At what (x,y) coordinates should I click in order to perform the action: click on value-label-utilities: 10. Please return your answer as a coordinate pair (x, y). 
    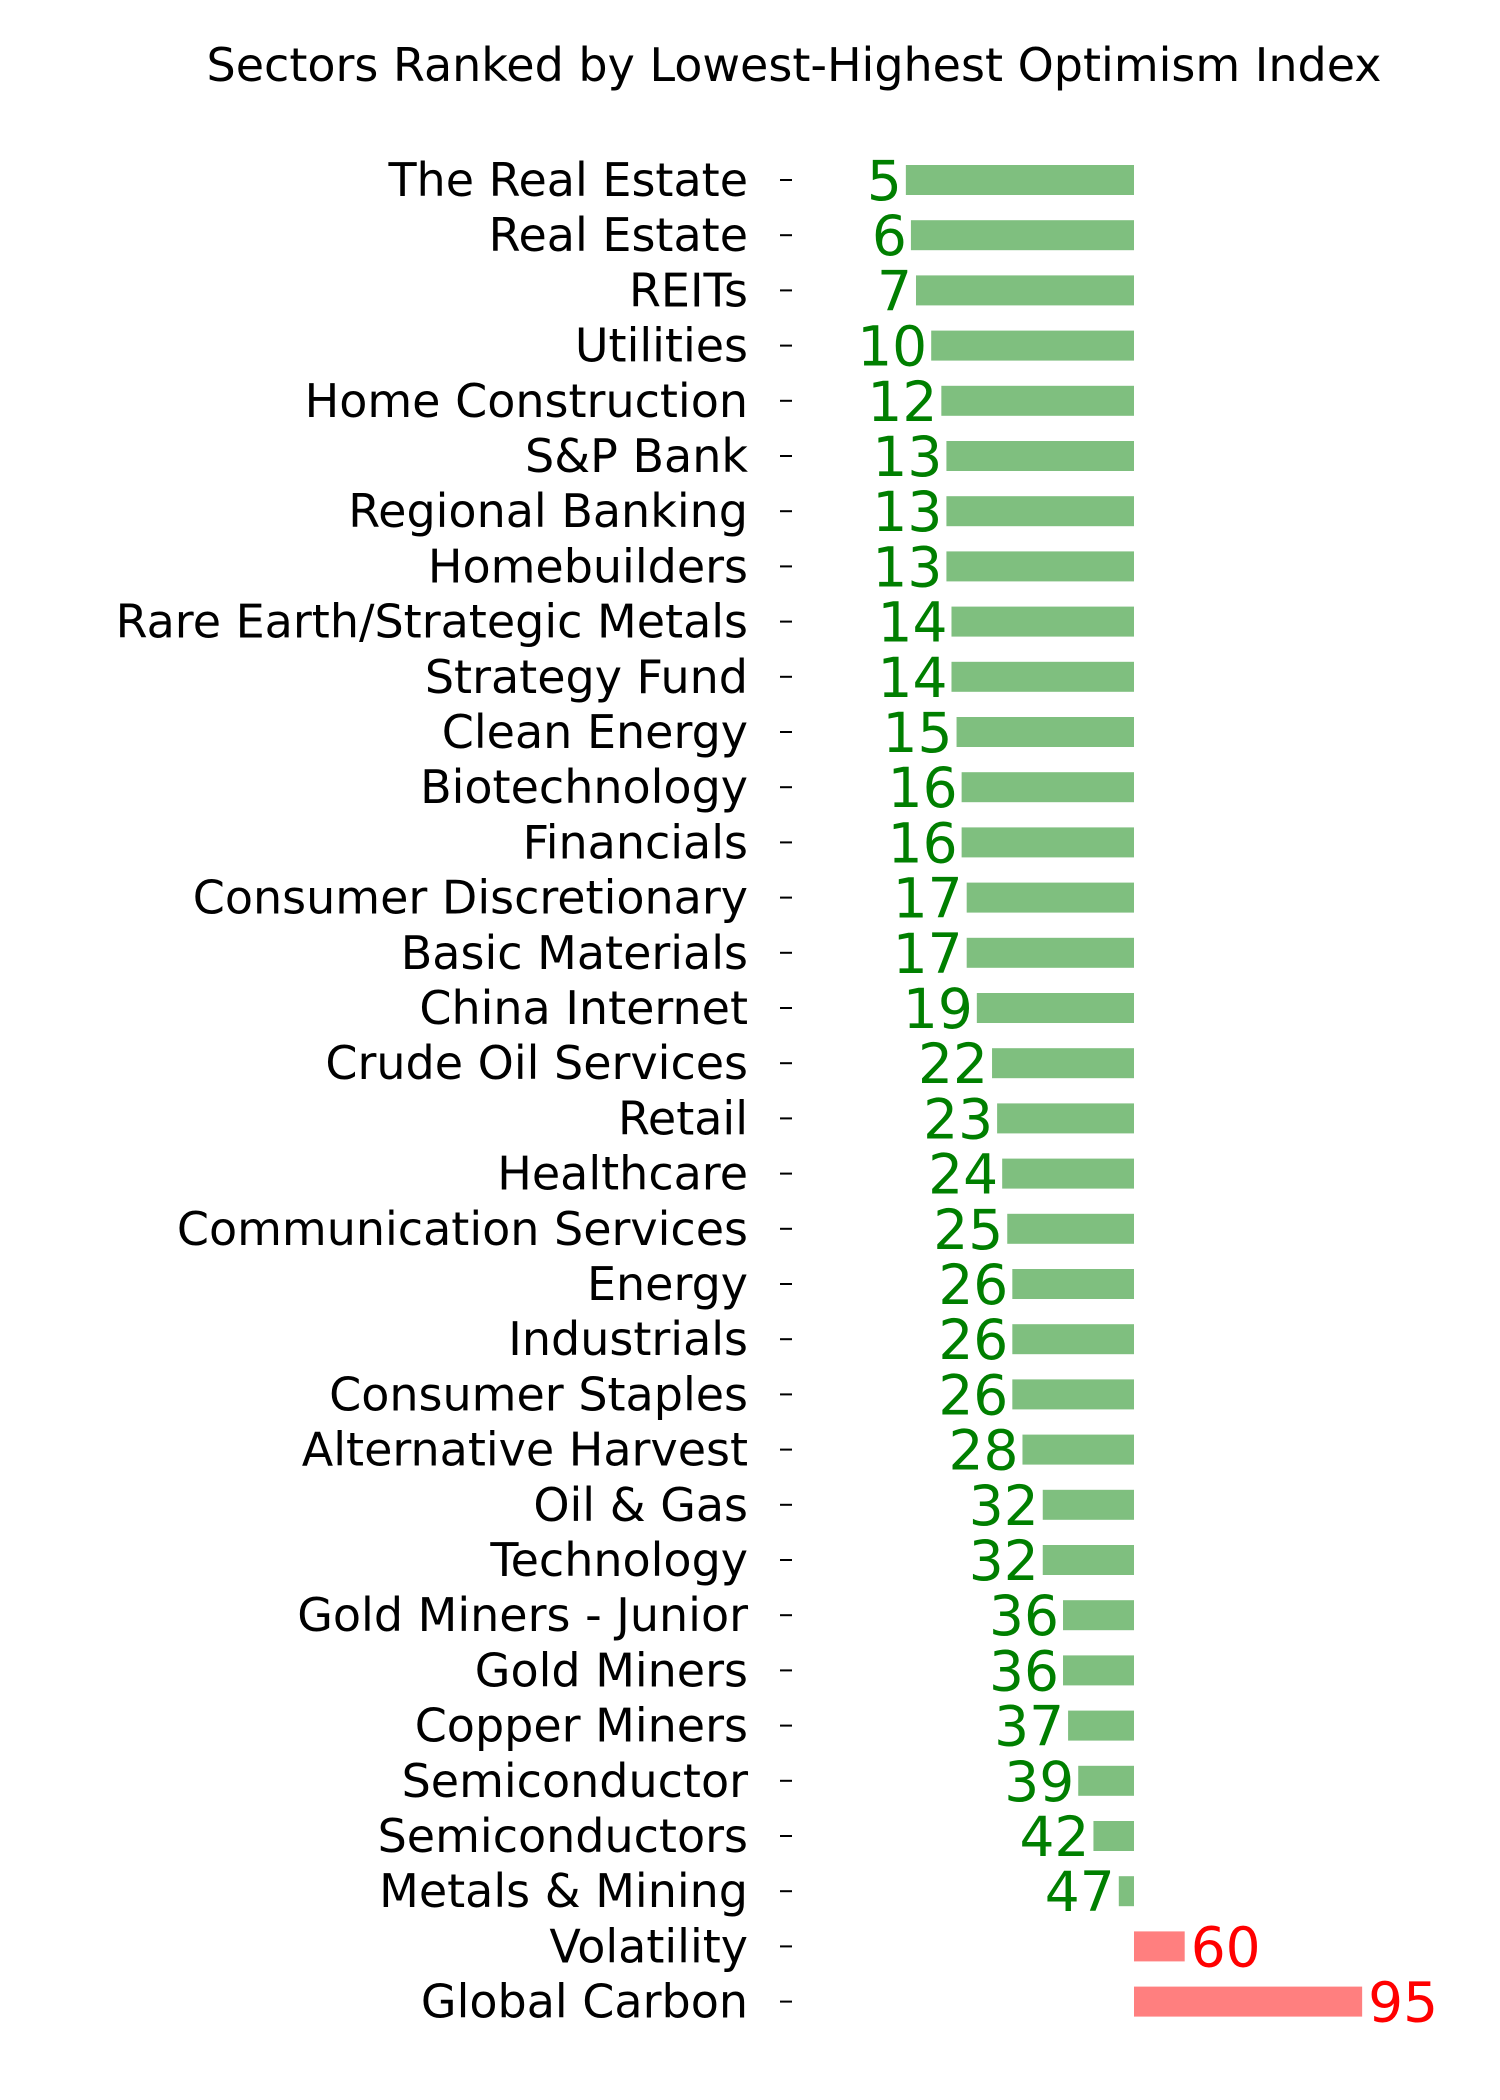
    Looking at the image, I should click on (892, 347).